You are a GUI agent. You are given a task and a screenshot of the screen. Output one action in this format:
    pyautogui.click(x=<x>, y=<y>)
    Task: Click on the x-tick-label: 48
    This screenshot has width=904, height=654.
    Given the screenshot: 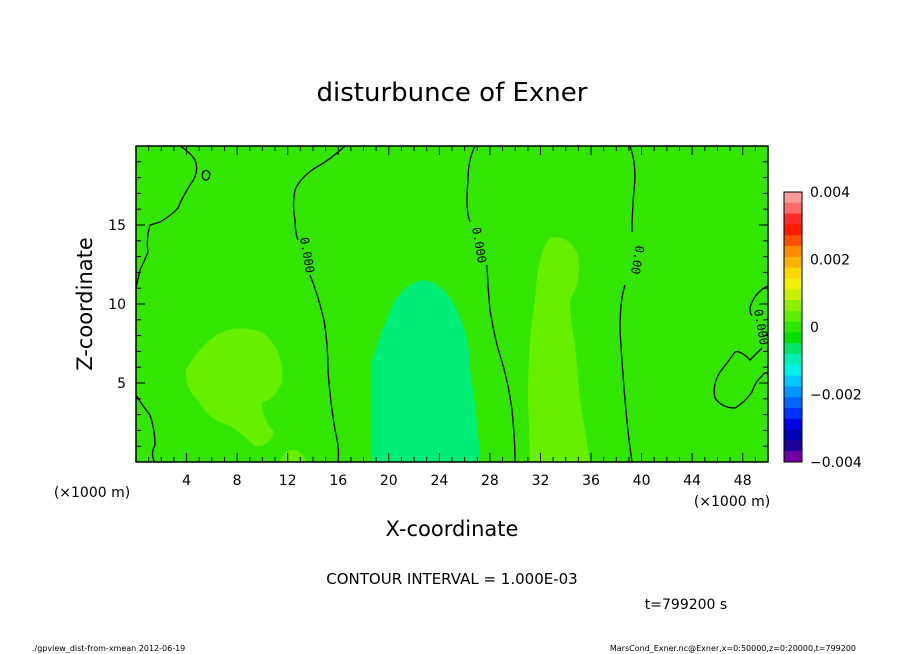 What is the action you would take?
    pyautogui.click(x=743, y=481)
    